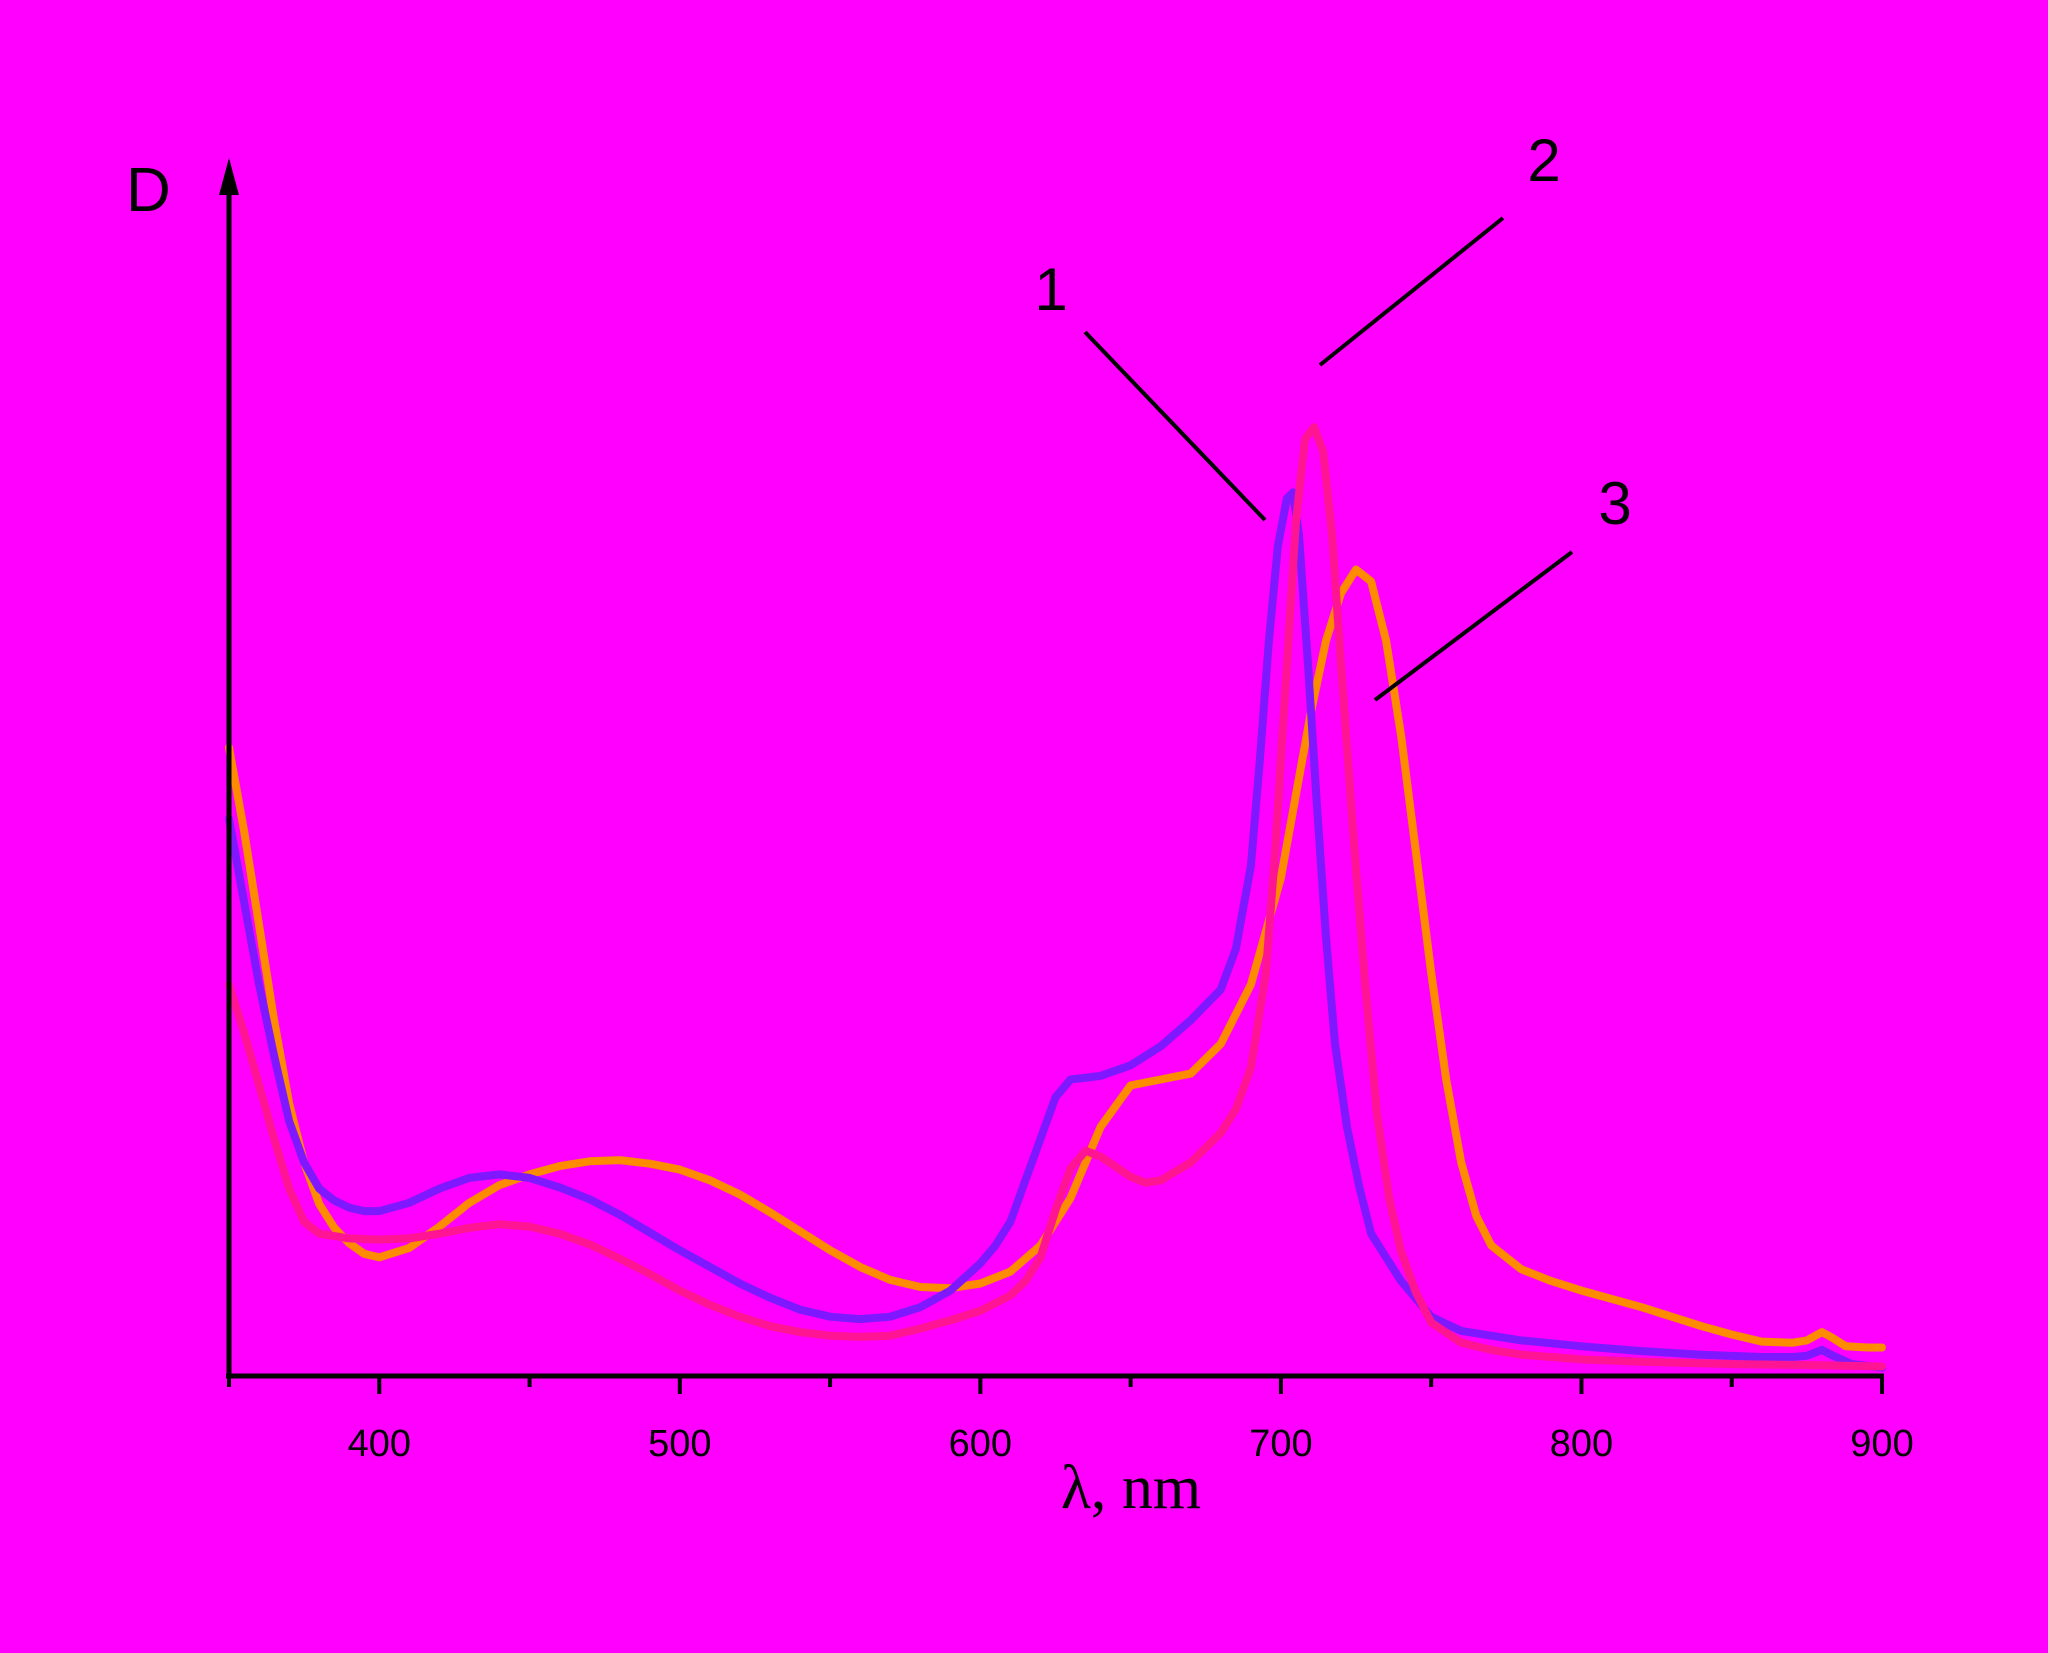 This screenshot has height=1653, width=2048. Describe the element at coordinates (148, 190) in the screenshot. I see `y-axis-title: D` at that location.